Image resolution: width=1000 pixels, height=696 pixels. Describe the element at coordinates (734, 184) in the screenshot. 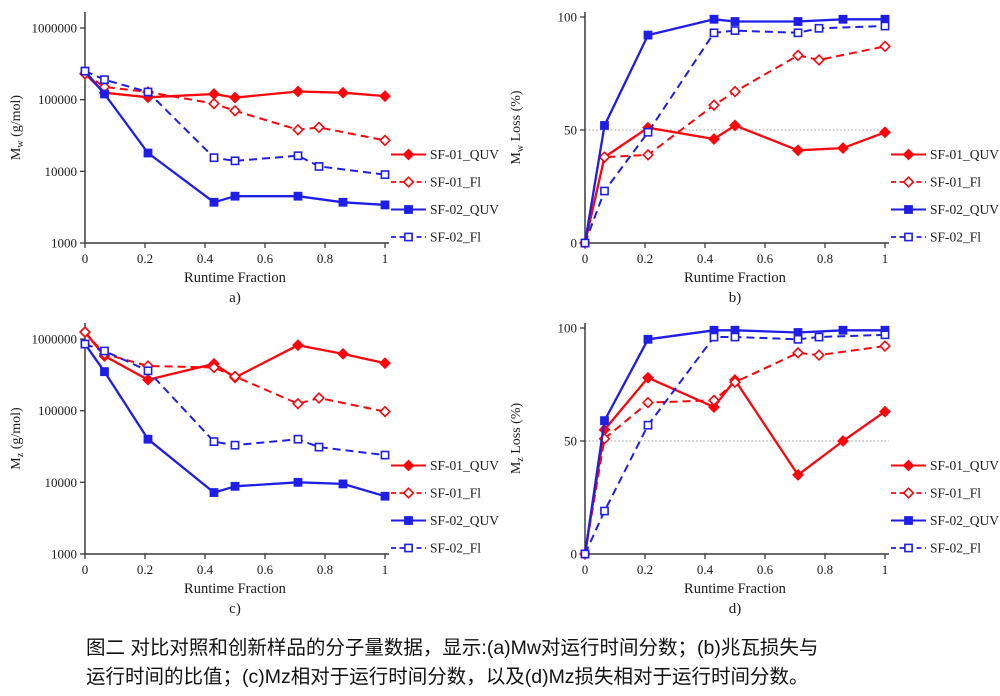

I see `series-line-SF-01_QUV` at that location.